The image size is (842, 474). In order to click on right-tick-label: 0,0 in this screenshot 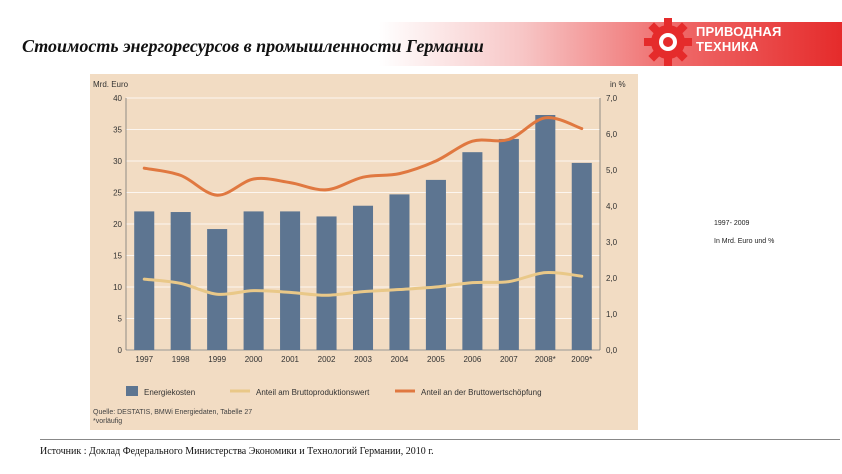, I will do `click(612, 350)`.